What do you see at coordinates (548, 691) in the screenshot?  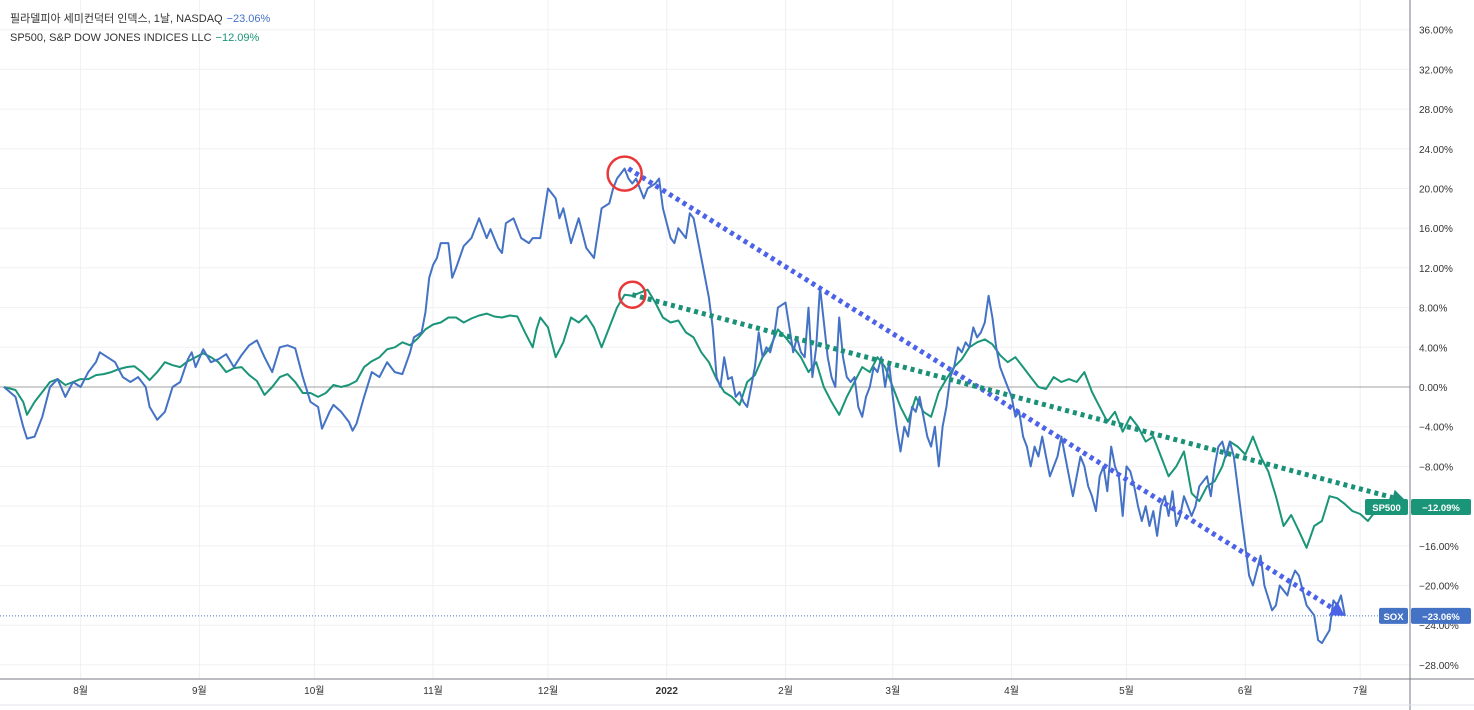 I see `x-tick-label: 12월` at bounding box center [548, 691].